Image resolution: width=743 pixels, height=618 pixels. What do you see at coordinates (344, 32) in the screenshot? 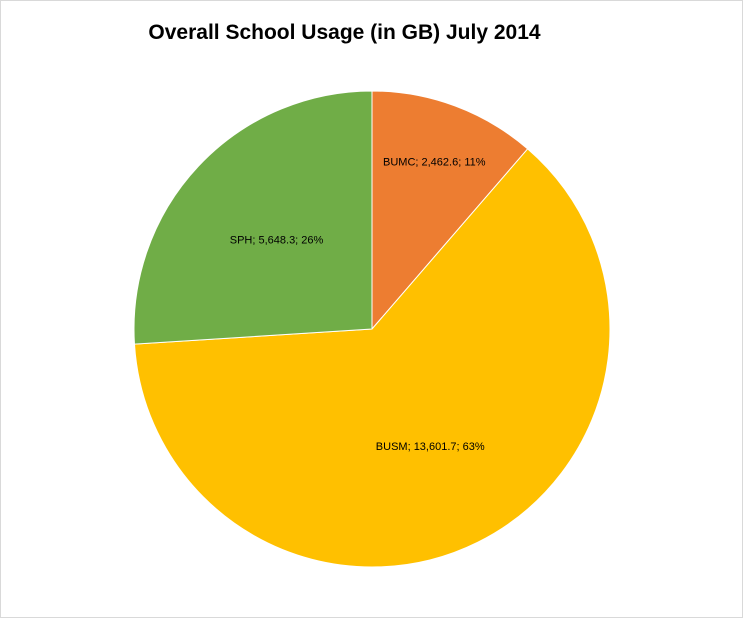
I see `chart-title: Overall School Usage (in GB) July 2014` at bounding box center [344, 32].